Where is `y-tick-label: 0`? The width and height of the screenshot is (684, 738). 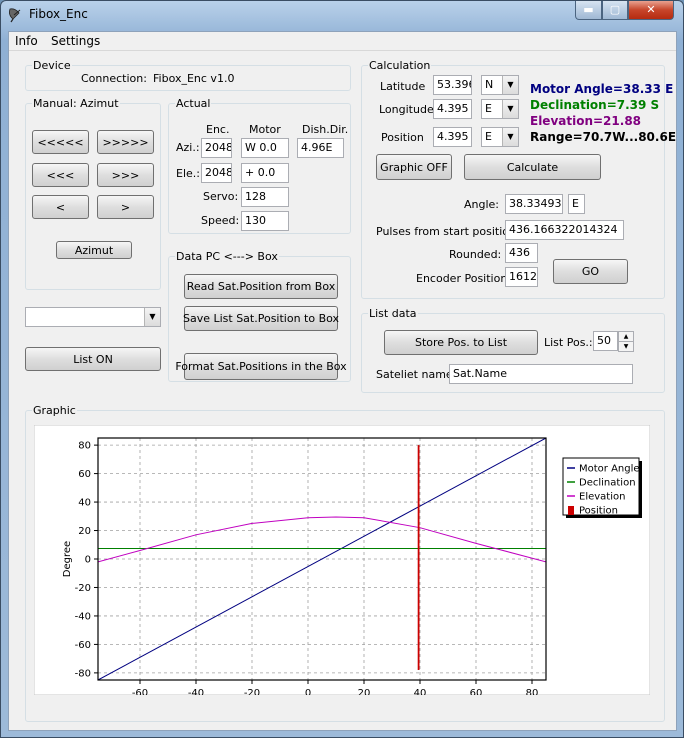
y-tick-label: 0 is located at coordinates (88, 560).